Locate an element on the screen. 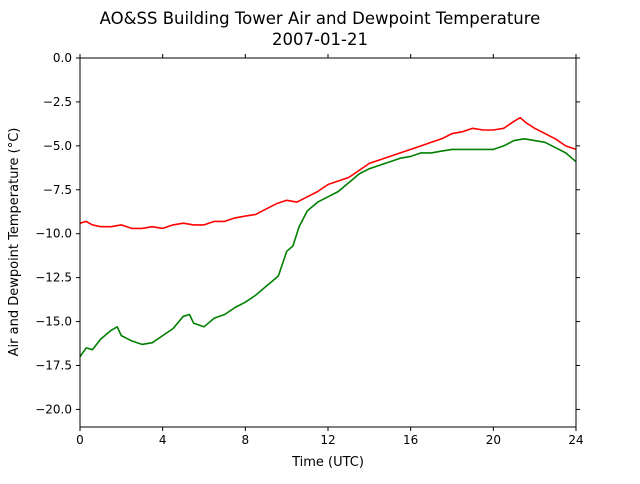 This screenshot has height=484, width=640. x-tick-label: 0 is located at coordinates (80, 440).